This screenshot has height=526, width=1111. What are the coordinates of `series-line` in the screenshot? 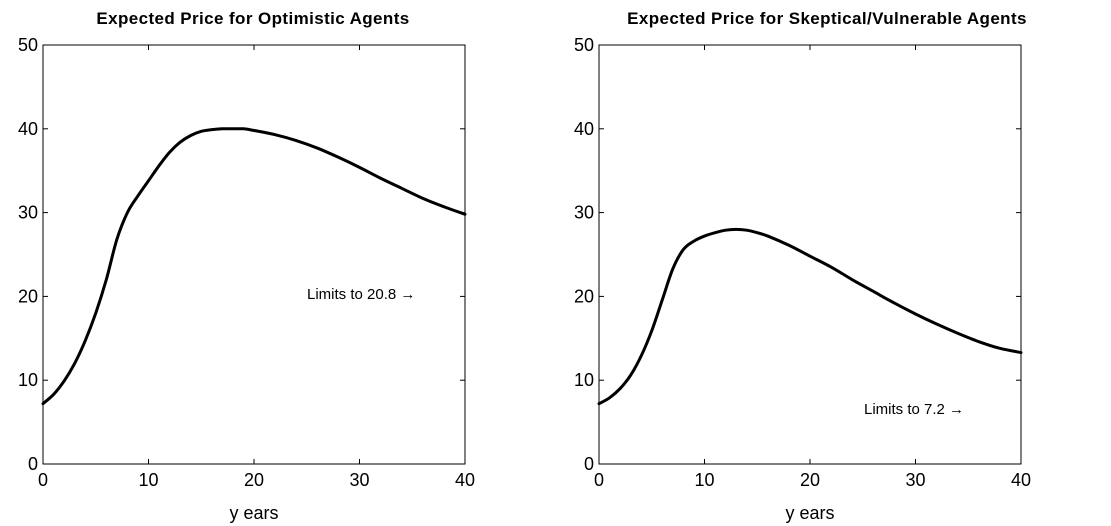 It's located at (810, 316).